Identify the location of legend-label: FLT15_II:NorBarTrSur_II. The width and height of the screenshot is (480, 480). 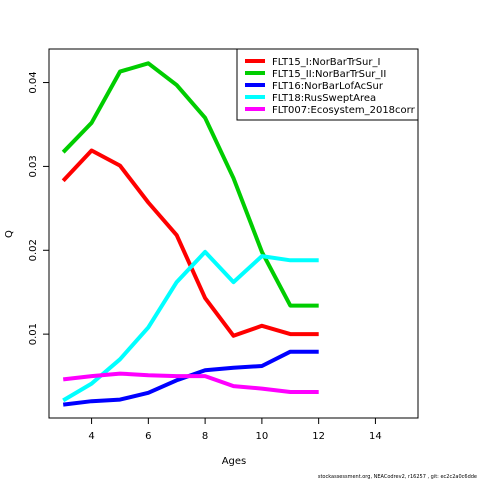
(329, 74).